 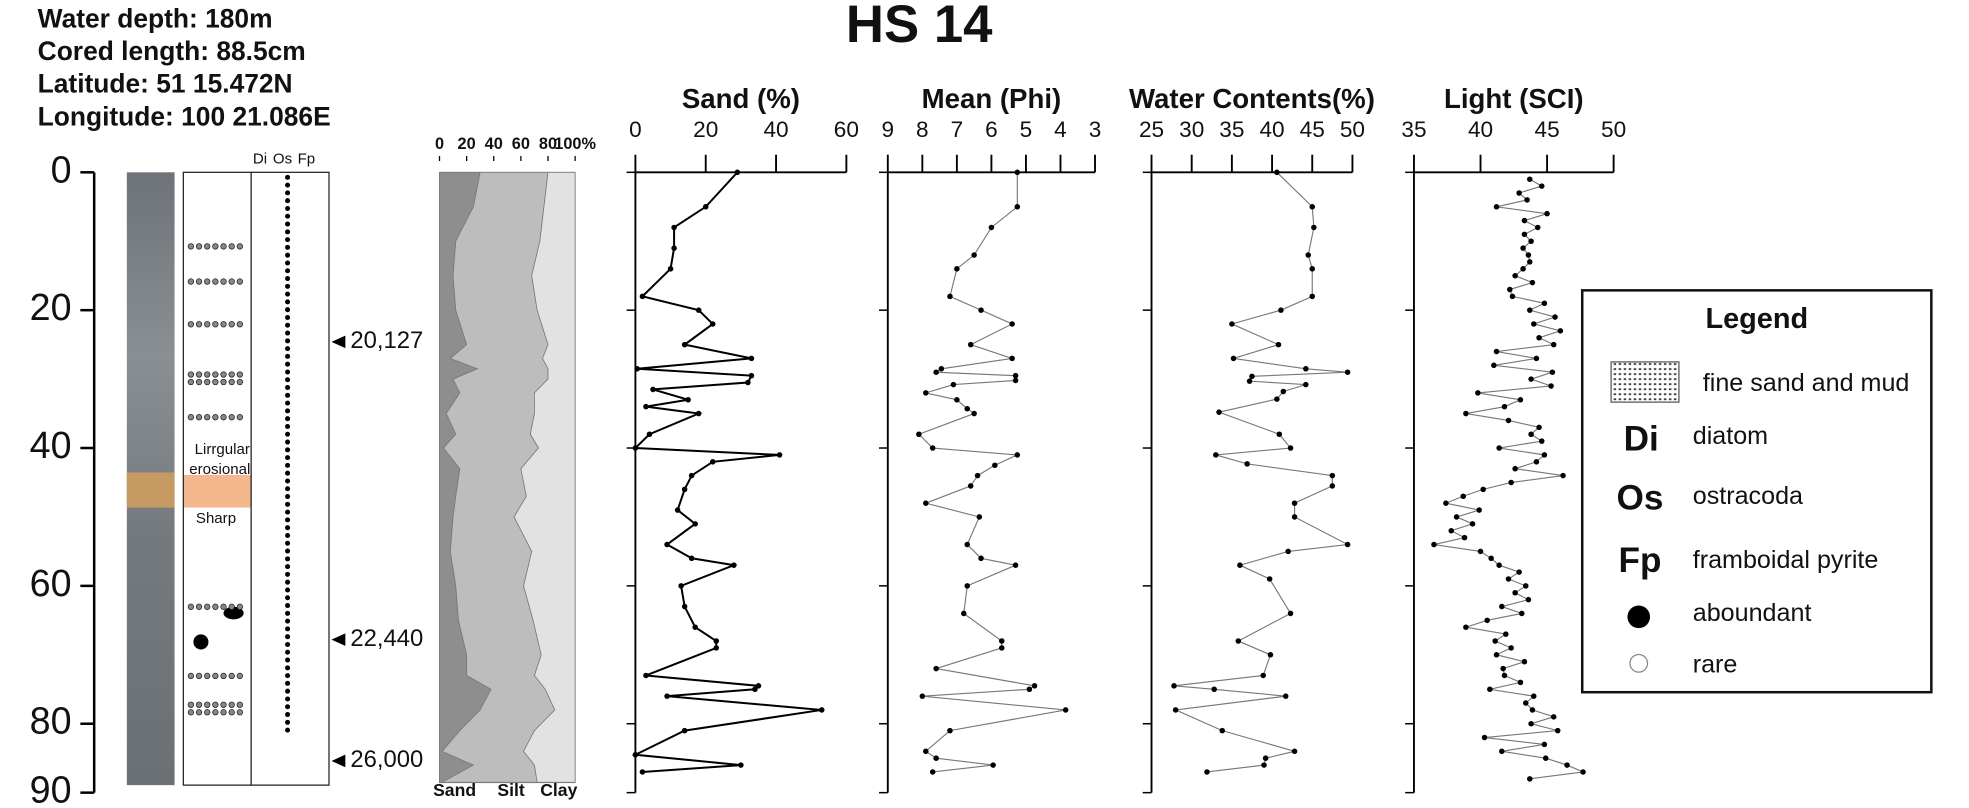 I want to click on x-tick-label: 35, so click(x=1413, y=129).